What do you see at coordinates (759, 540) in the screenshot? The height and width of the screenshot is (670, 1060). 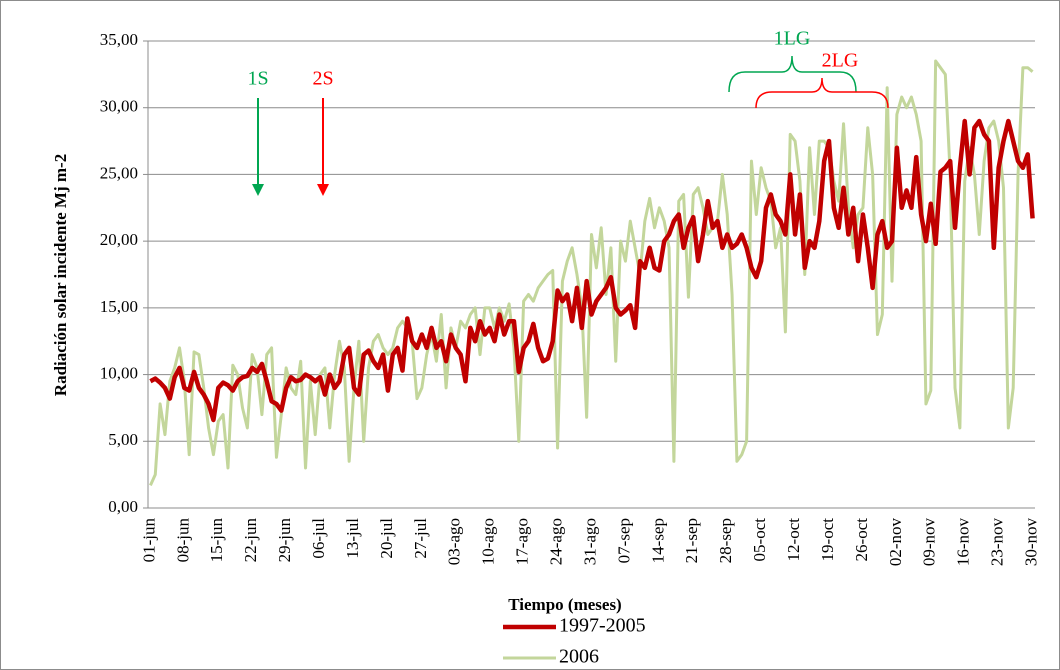 I see `x-tick-label: 05-oct` at bounding box center [759, 540].